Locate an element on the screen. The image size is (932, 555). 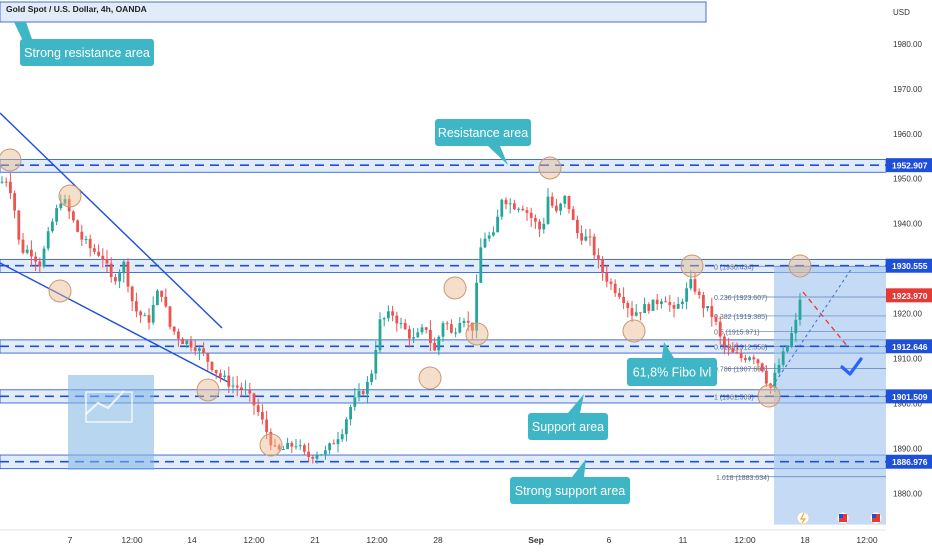
fib-label: 1 (1901.509) is located at coordinates (734, 397).